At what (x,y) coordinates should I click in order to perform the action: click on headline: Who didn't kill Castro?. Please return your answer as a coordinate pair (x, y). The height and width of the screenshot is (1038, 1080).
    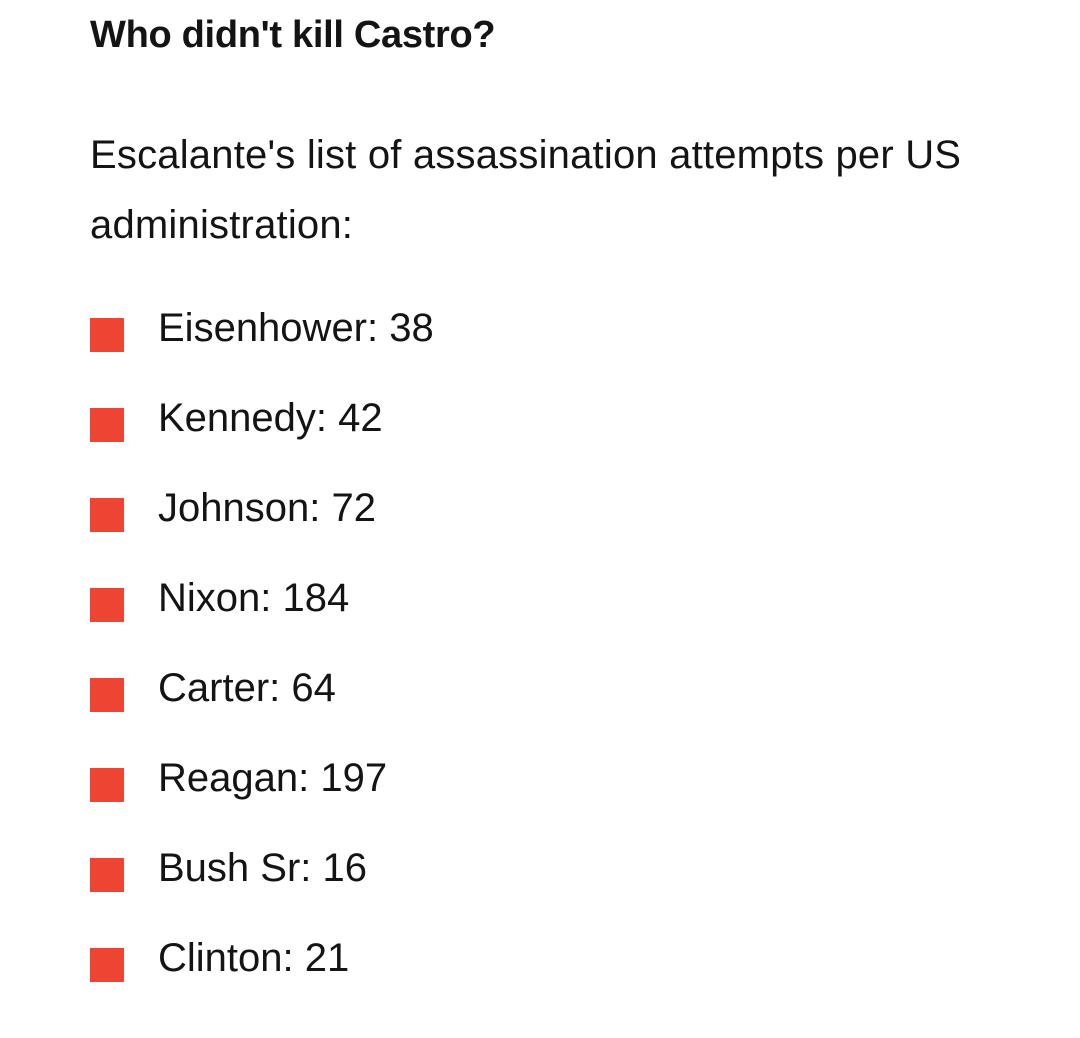
    Looking at the image, I should click on (293, 35).